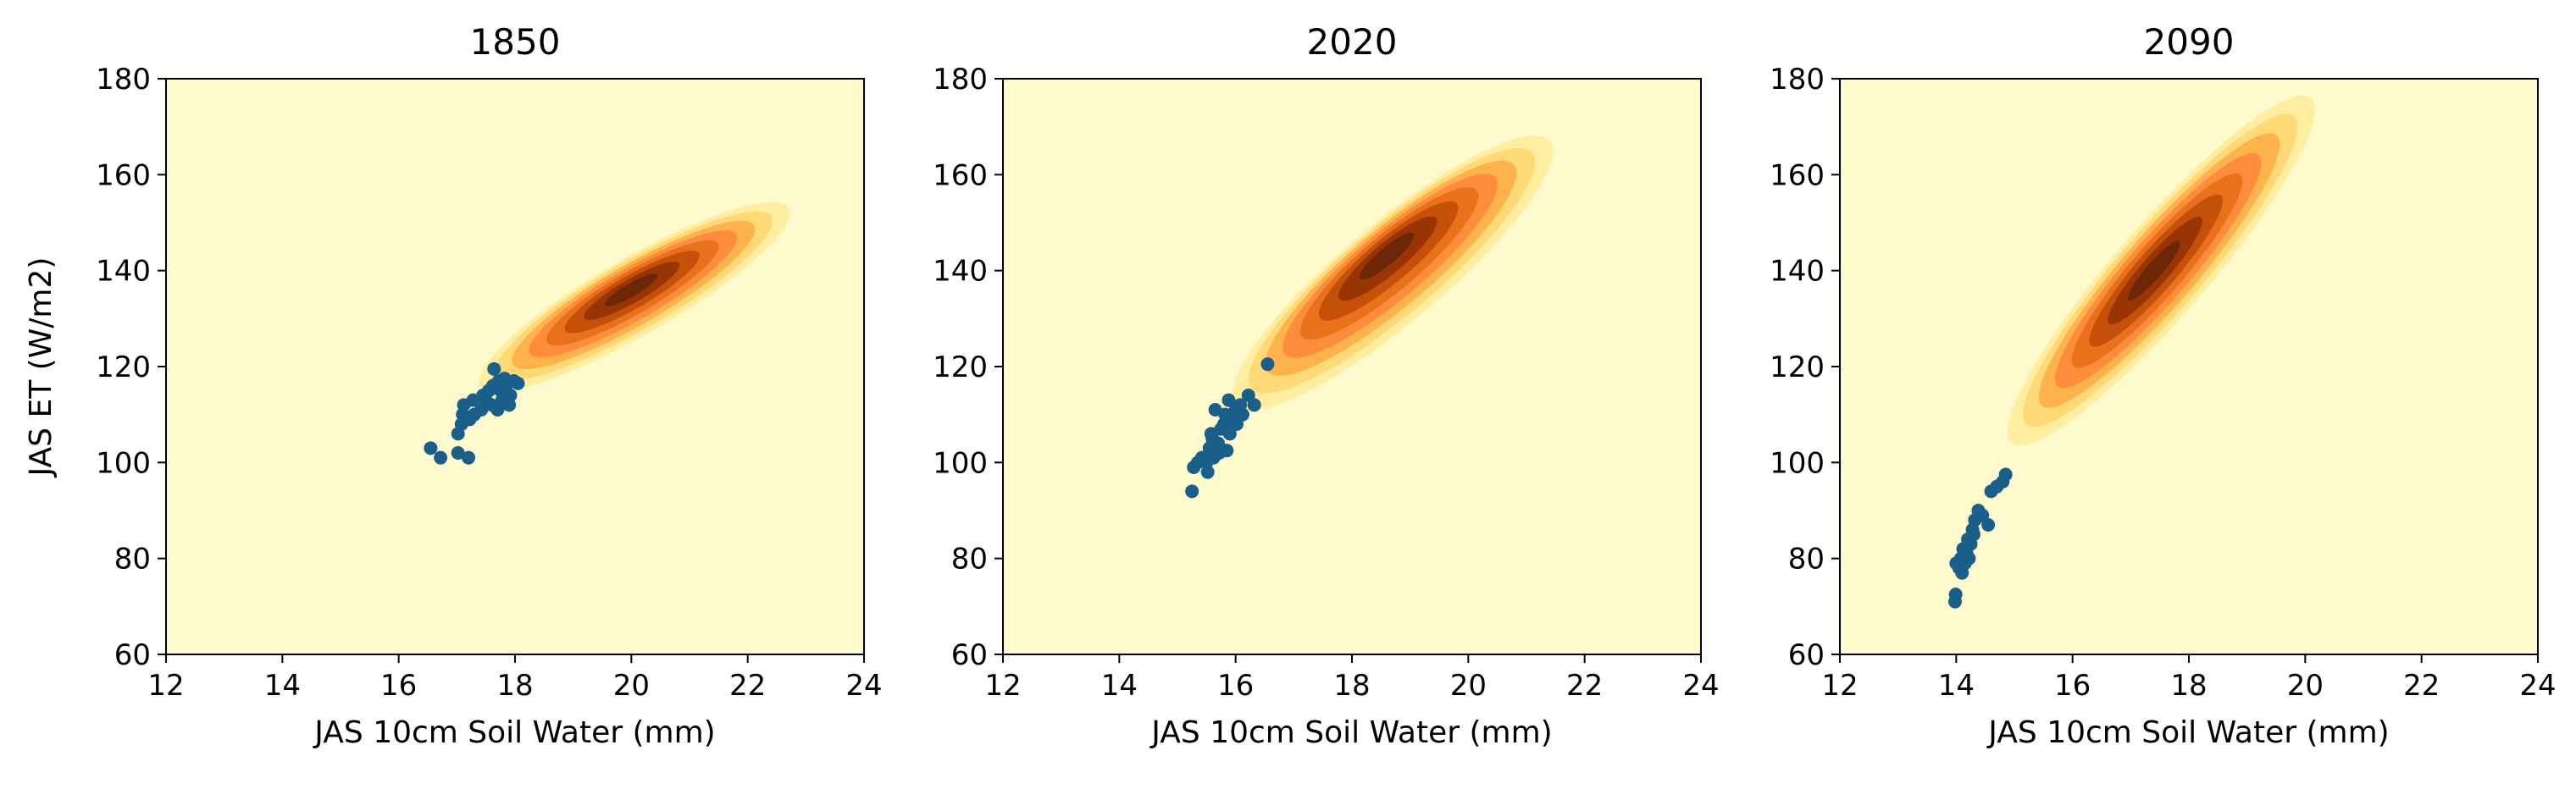 This screenshot has height=789, width=2576. I want to click on chart-title: 2020, so click(1352, 42).